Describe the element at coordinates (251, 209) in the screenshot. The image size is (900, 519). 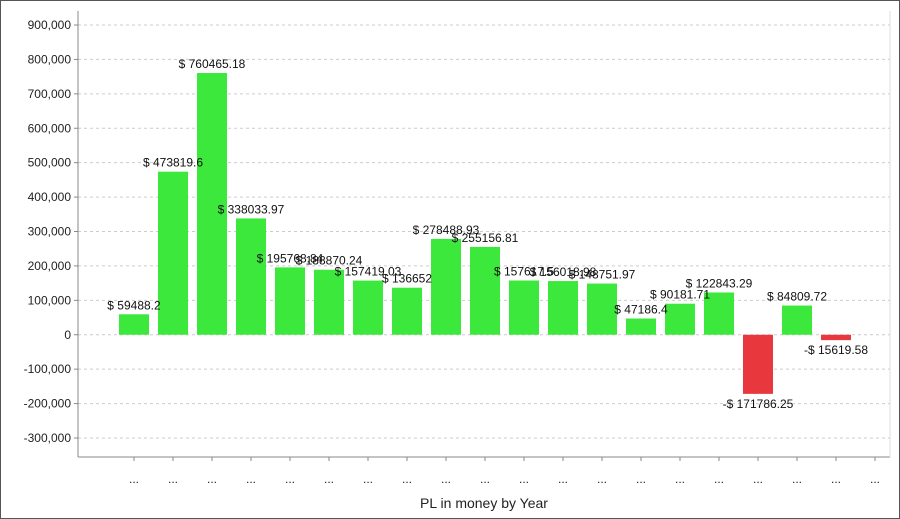
I see `data-label: $ 338033.97` at that location.